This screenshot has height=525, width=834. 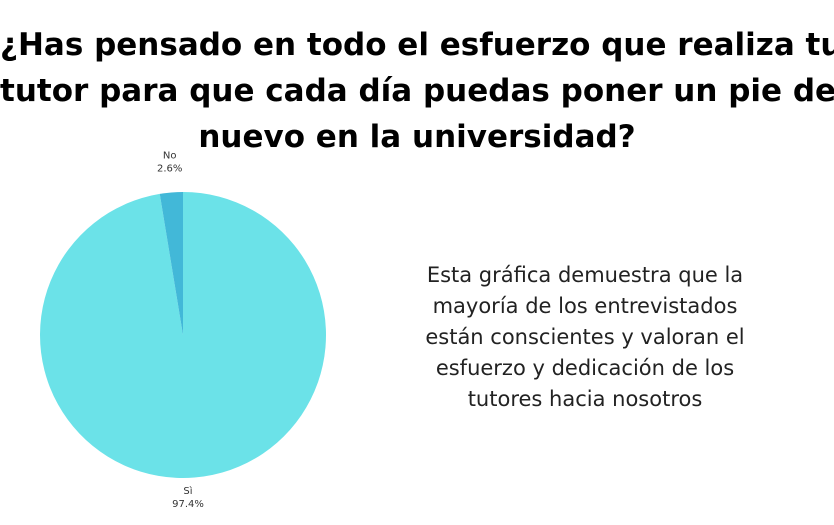 What do you see at coordinates (170, 156) in the screenshot?
I see `pie-label-name: No` at bounding box center [170, 156].